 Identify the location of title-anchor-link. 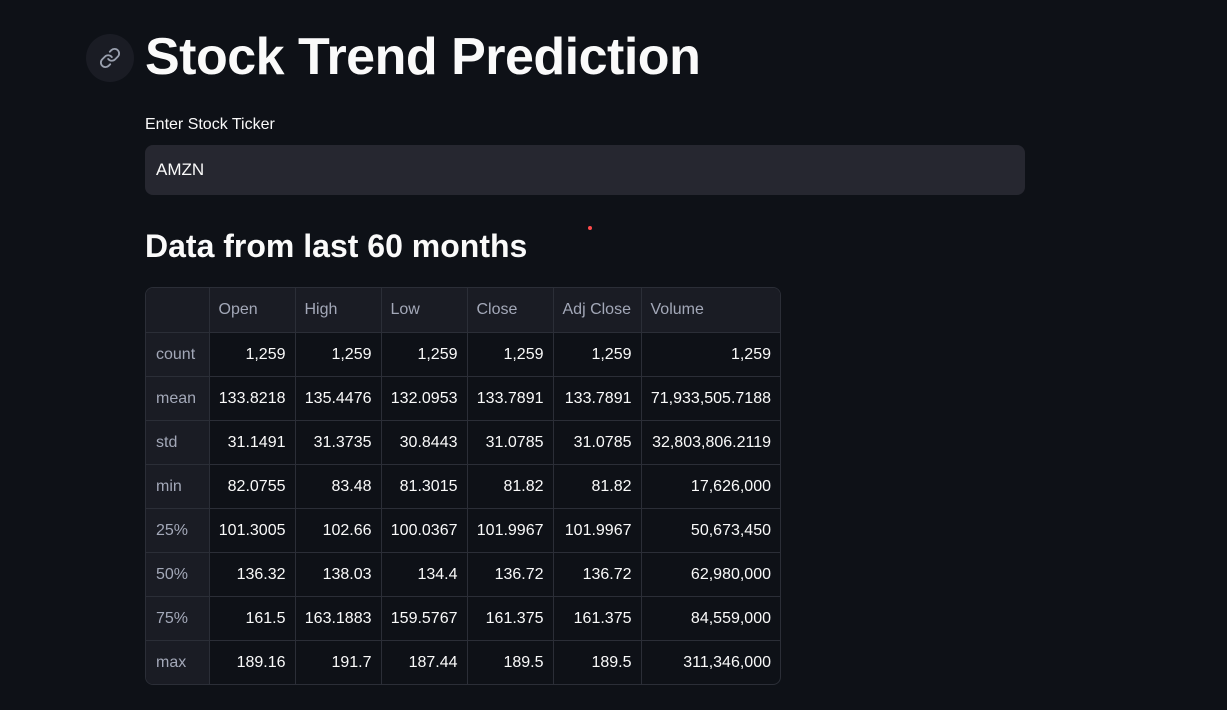
(110, 58).